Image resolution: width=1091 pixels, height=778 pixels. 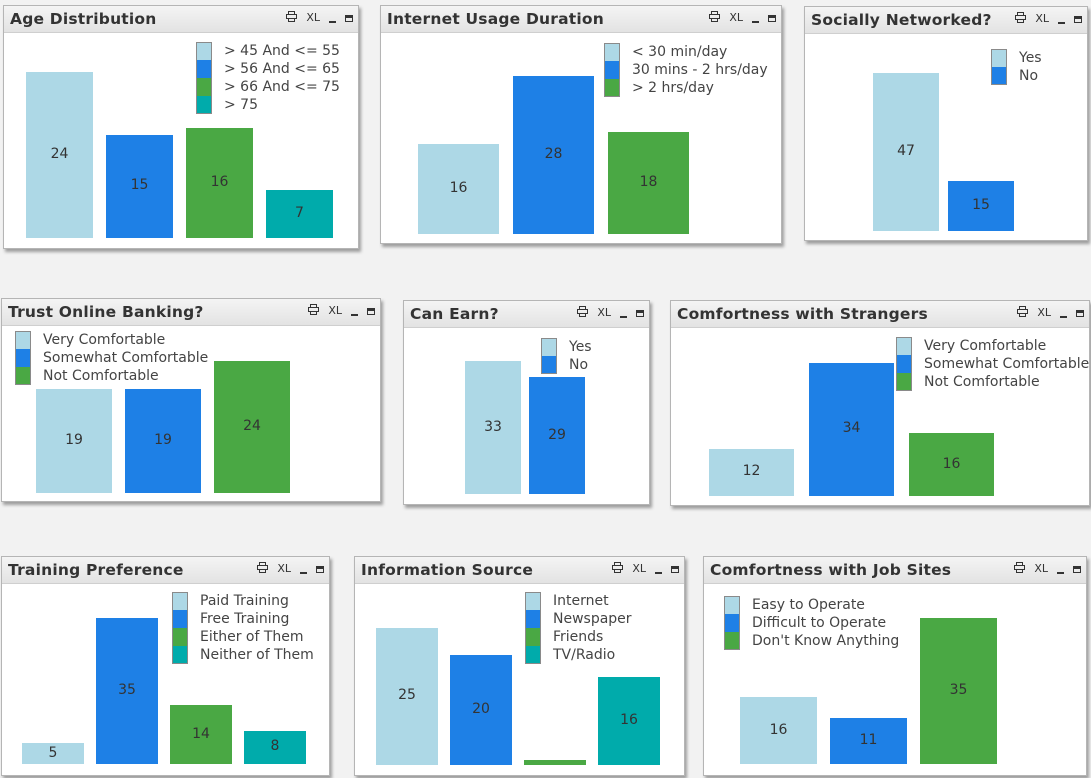 What do you see at coordinates (895, 570) in the screenshot?
I see `panel-titlebar: Comfortness with Job Sites XL` at bounding box center [895, 570].